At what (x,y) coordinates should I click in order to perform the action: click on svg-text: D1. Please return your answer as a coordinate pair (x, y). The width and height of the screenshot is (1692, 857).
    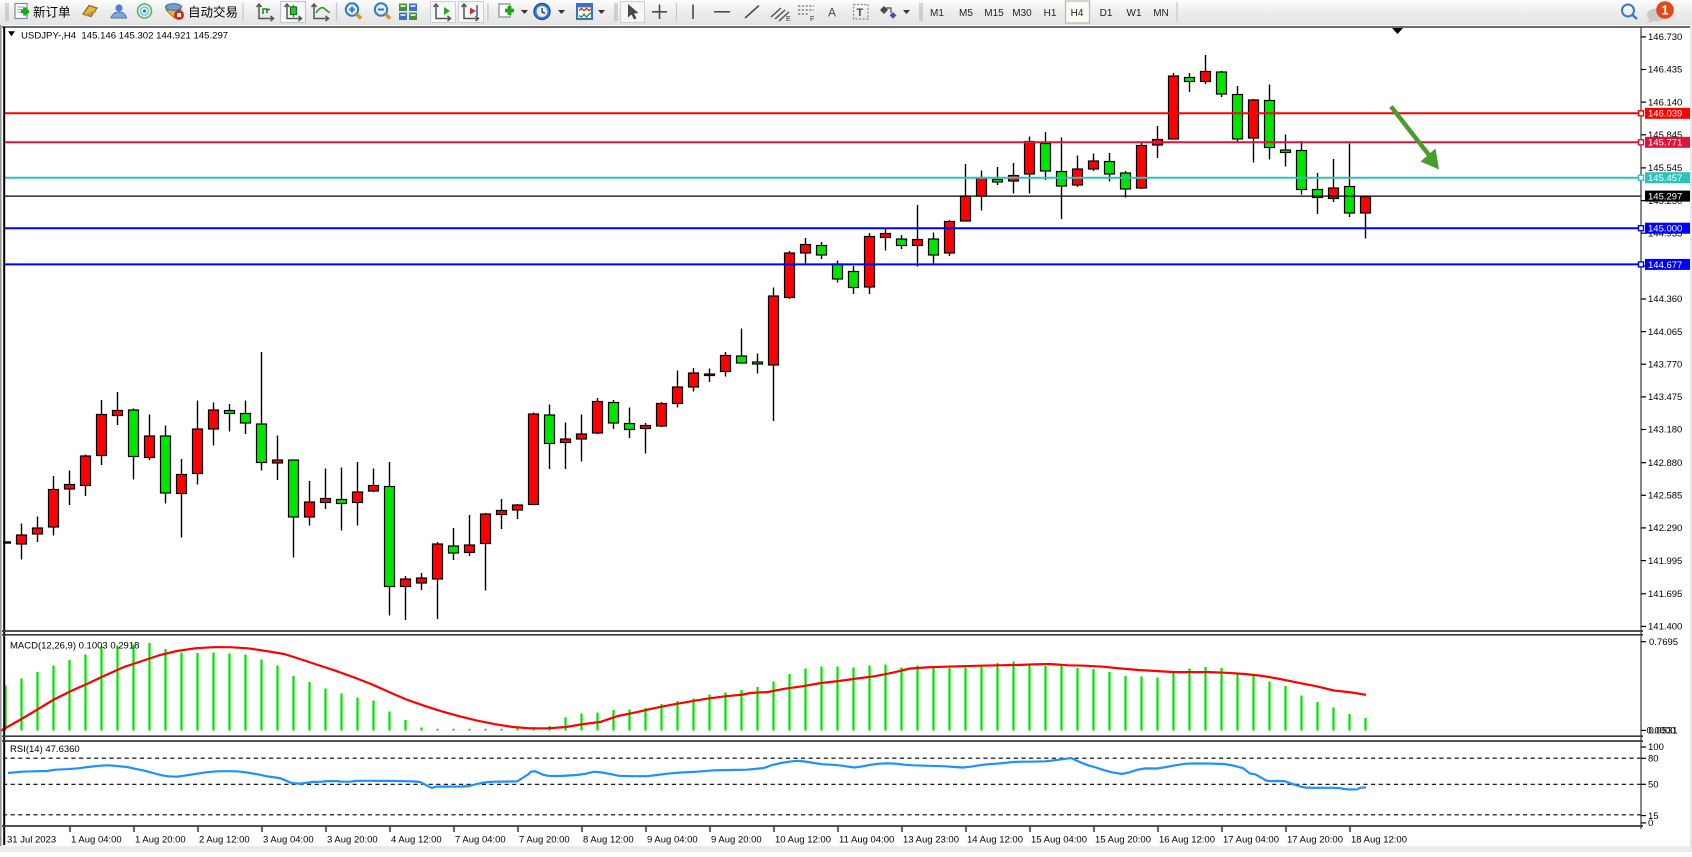
    Looking at the image, I should click on (1106, 13).